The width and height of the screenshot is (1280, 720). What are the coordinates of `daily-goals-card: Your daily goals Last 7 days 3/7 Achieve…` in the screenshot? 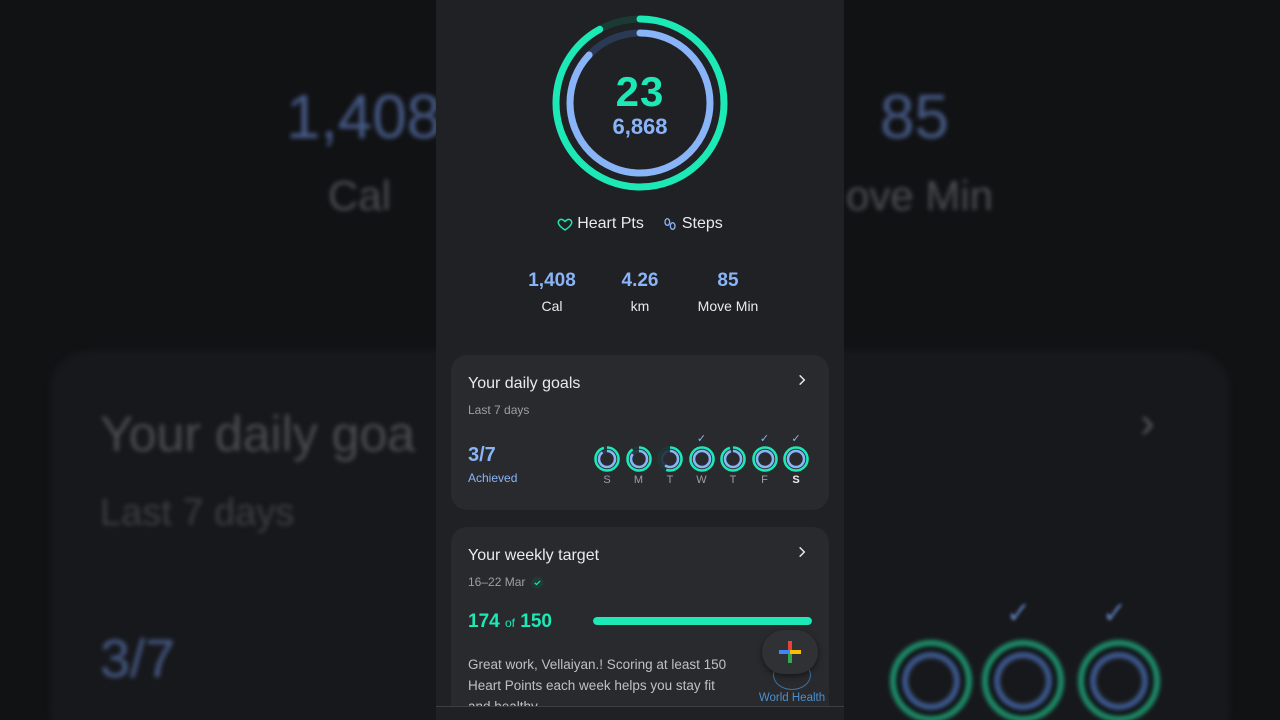 It's located at (640, 432).